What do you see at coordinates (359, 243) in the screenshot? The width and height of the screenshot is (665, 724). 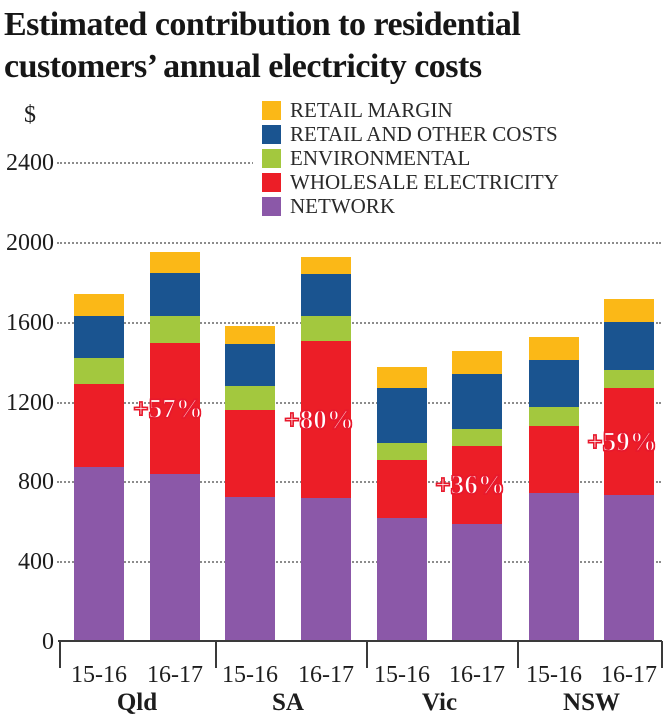 I see `gridline-2000` at bounding box center [359, 243].